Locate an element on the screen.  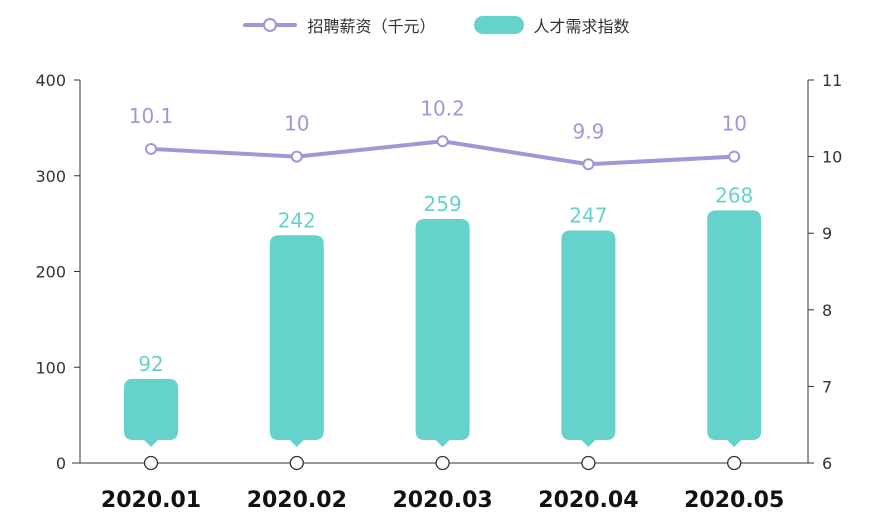
y-right-tick-label: 11 is located at coordinates (832, 80).